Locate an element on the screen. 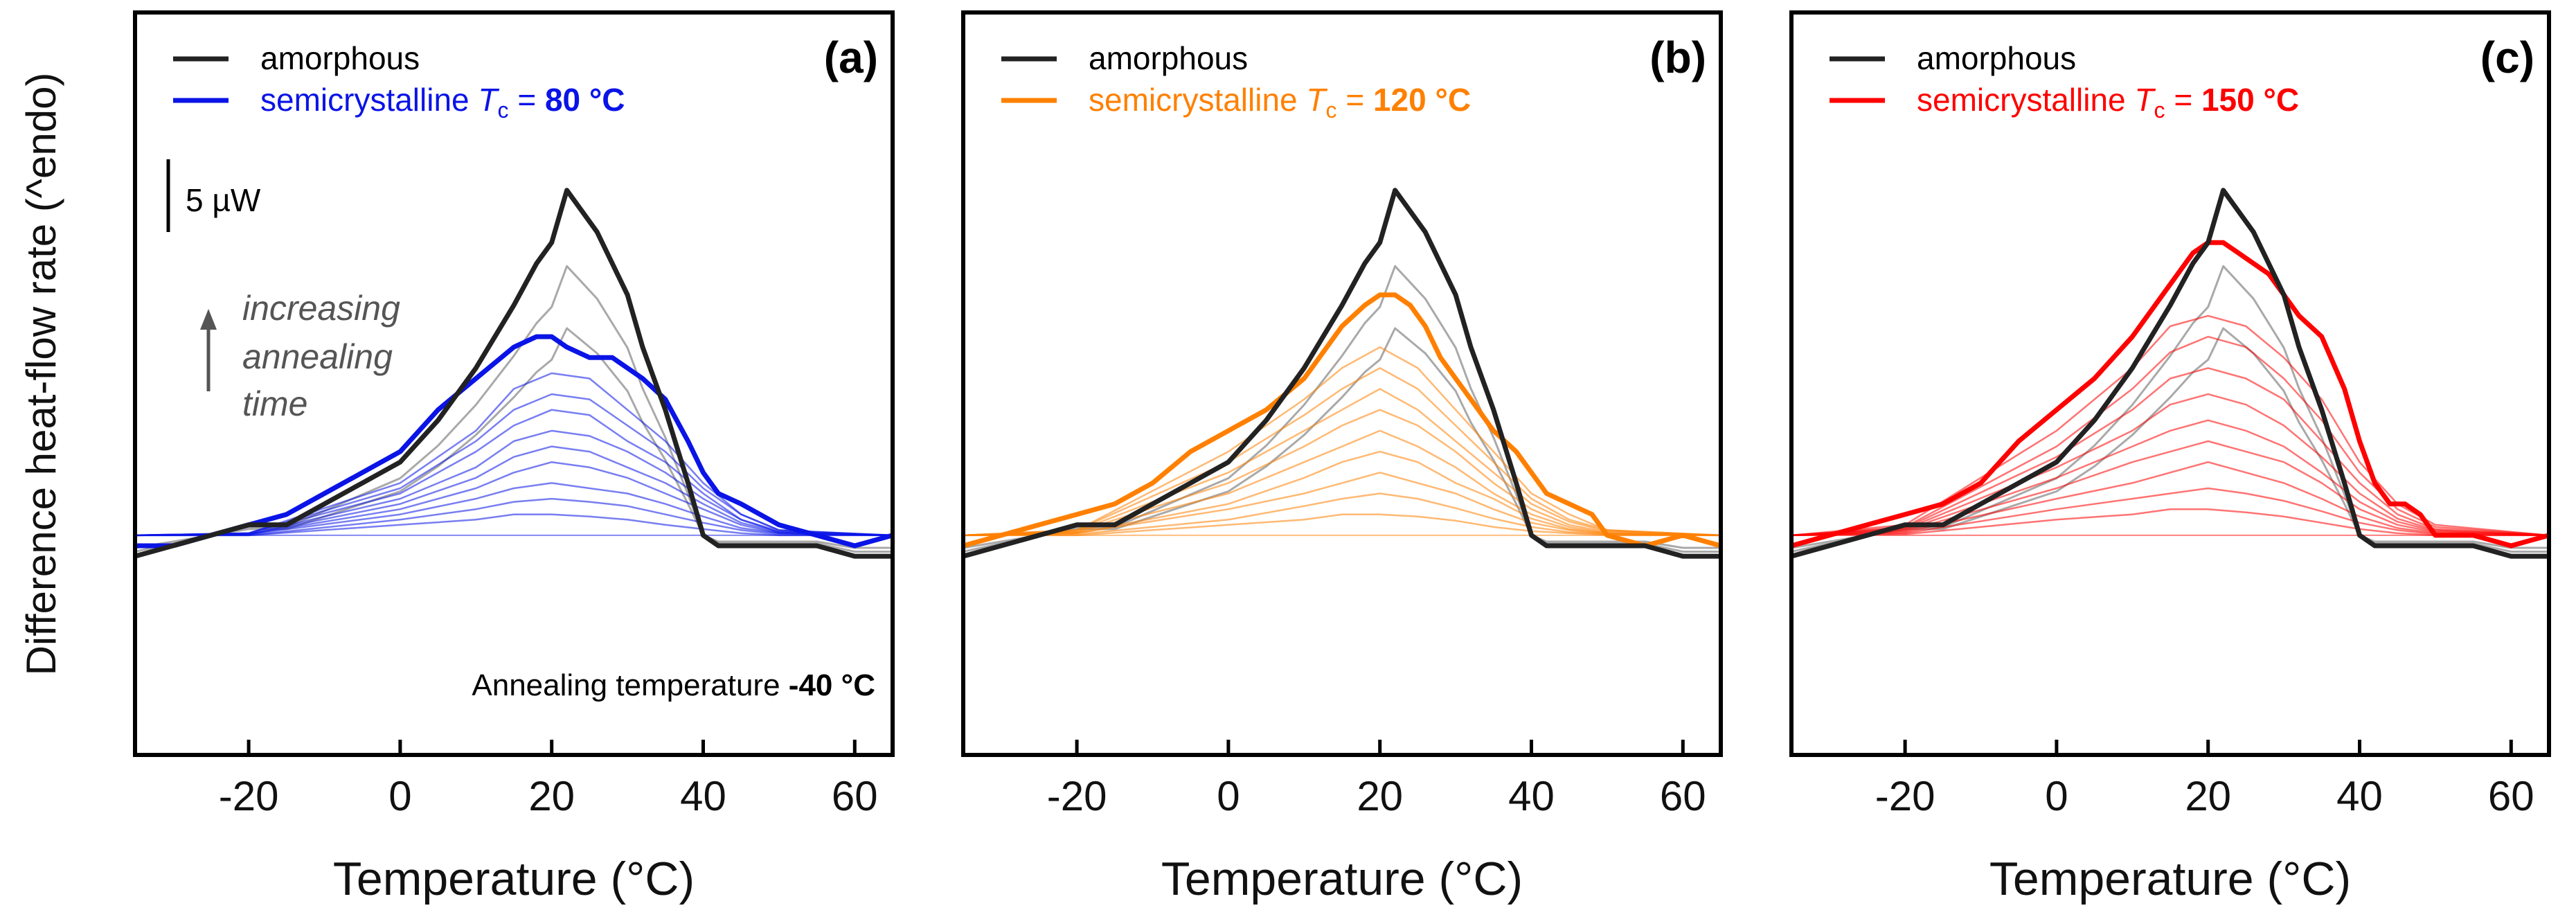 This screenshot has width=2576, height=917. panel-c-x-tick-label: -20 is located at coordinates (1905, 796).